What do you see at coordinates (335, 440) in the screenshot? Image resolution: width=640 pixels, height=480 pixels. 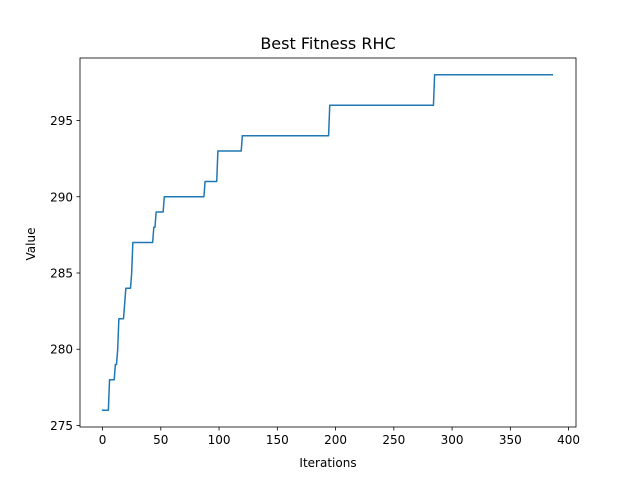 I see `x-tick-label: 200` at bounding box center [335, 440].